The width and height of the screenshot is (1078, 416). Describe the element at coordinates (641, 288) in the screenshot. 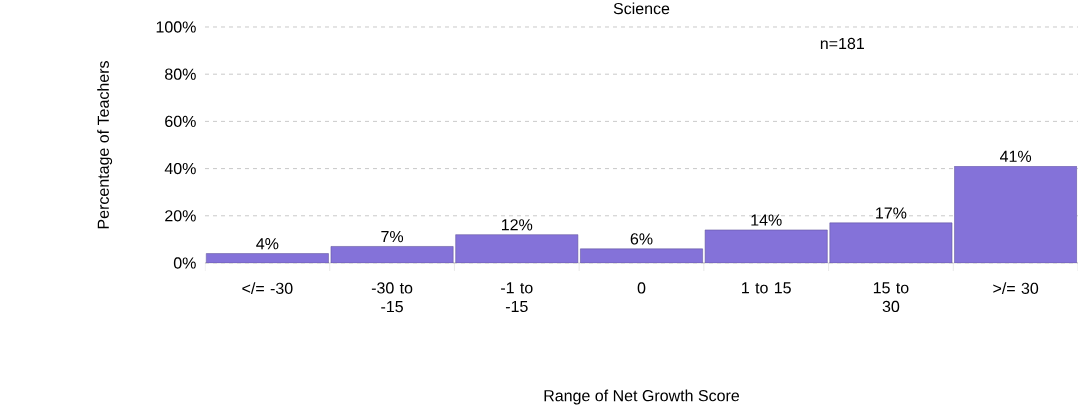

I see `x-tick-label: 0` at that location.